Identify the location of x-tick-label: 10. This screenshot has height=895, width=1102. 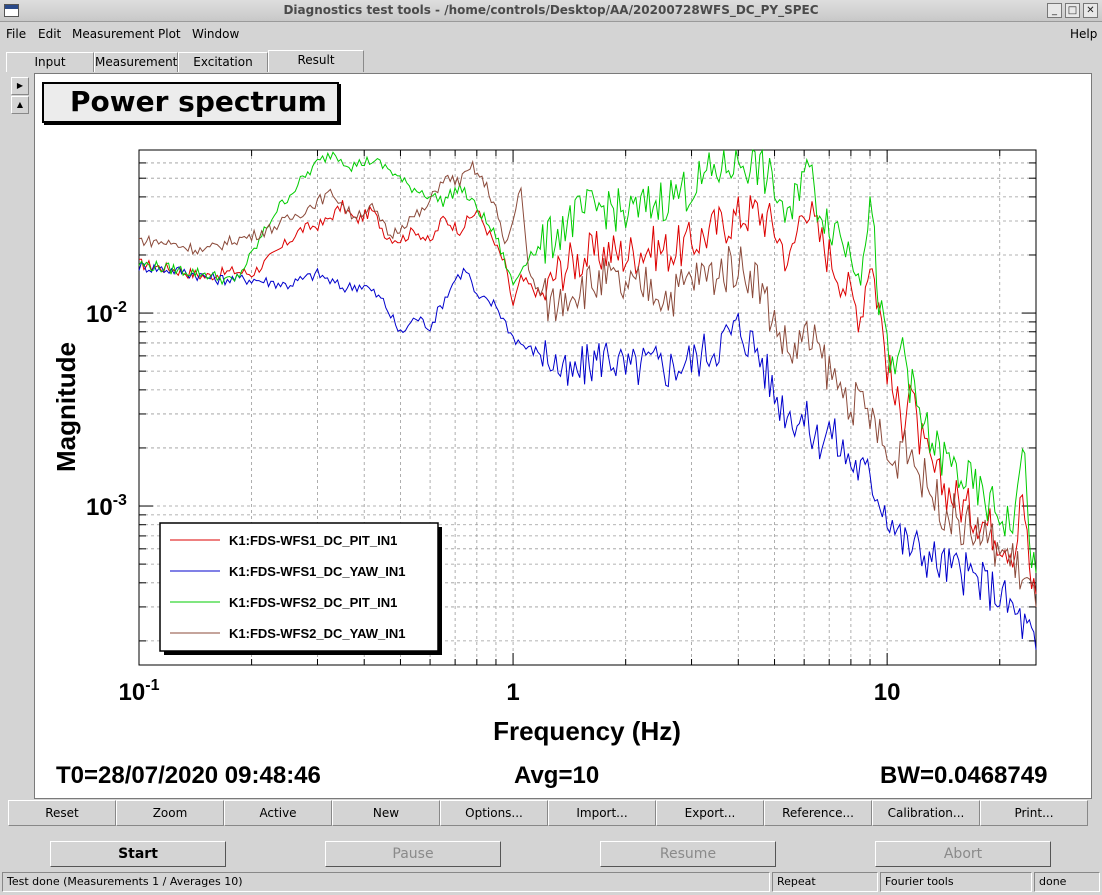
(887, 692).